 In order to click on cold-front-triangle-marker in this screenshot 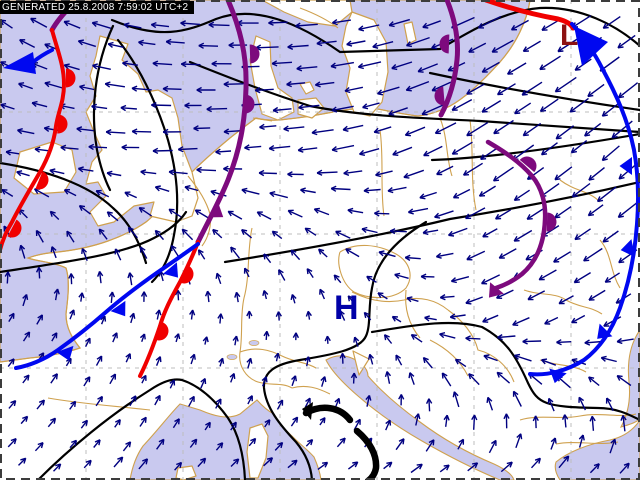, I will do `click(605, 331)`.